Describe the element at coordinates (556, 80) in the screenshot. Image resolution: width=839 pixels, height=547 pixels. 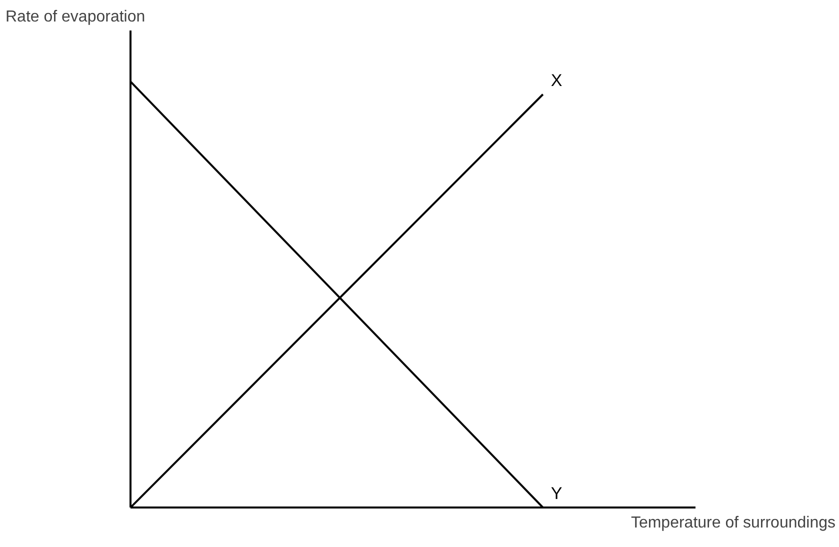
I see `series-label: X` at that location.